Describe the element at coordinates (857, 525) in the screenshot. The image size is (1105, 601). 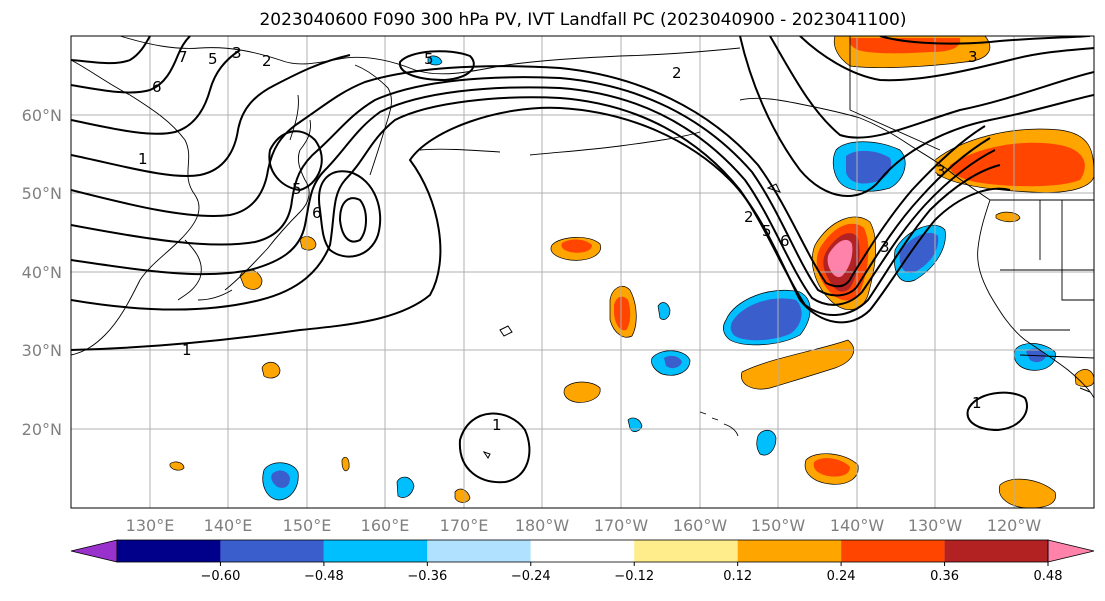
I see `lon-label: 140°W` at that location.